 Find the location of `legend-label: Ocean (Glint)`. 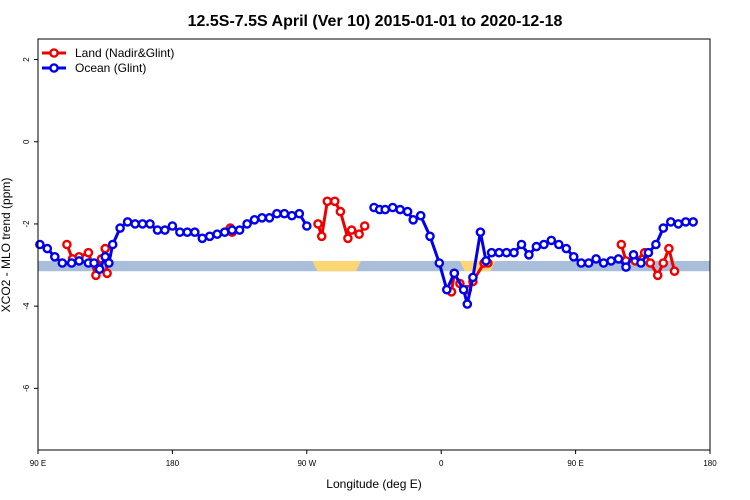

legend-label: Ocean (Glint) is located at coordinates (110, 68).